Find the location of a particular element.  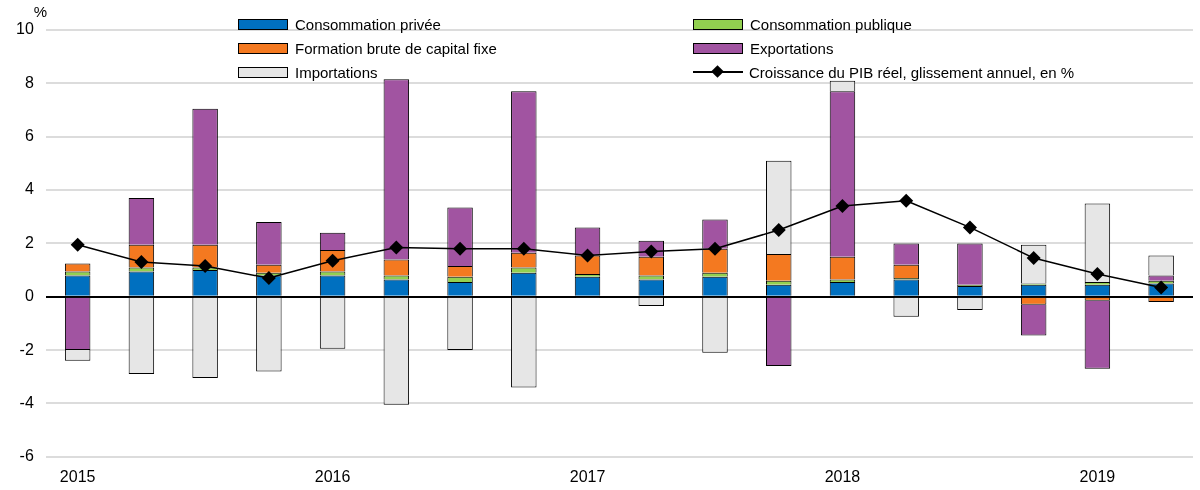

legend-label: Croissance du PIB réel, glissement annuel, en % is located at coordinates (912, 72).